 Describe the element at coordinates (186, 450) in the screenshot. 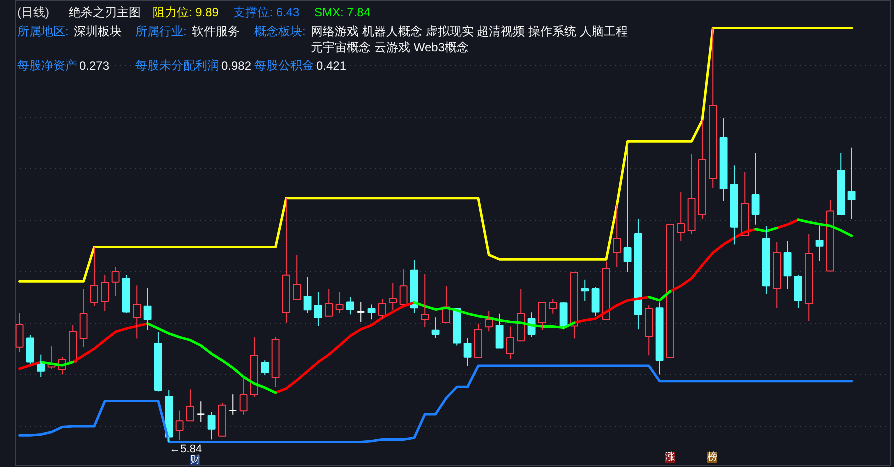

I see `annotation: ←5.84` at that location.